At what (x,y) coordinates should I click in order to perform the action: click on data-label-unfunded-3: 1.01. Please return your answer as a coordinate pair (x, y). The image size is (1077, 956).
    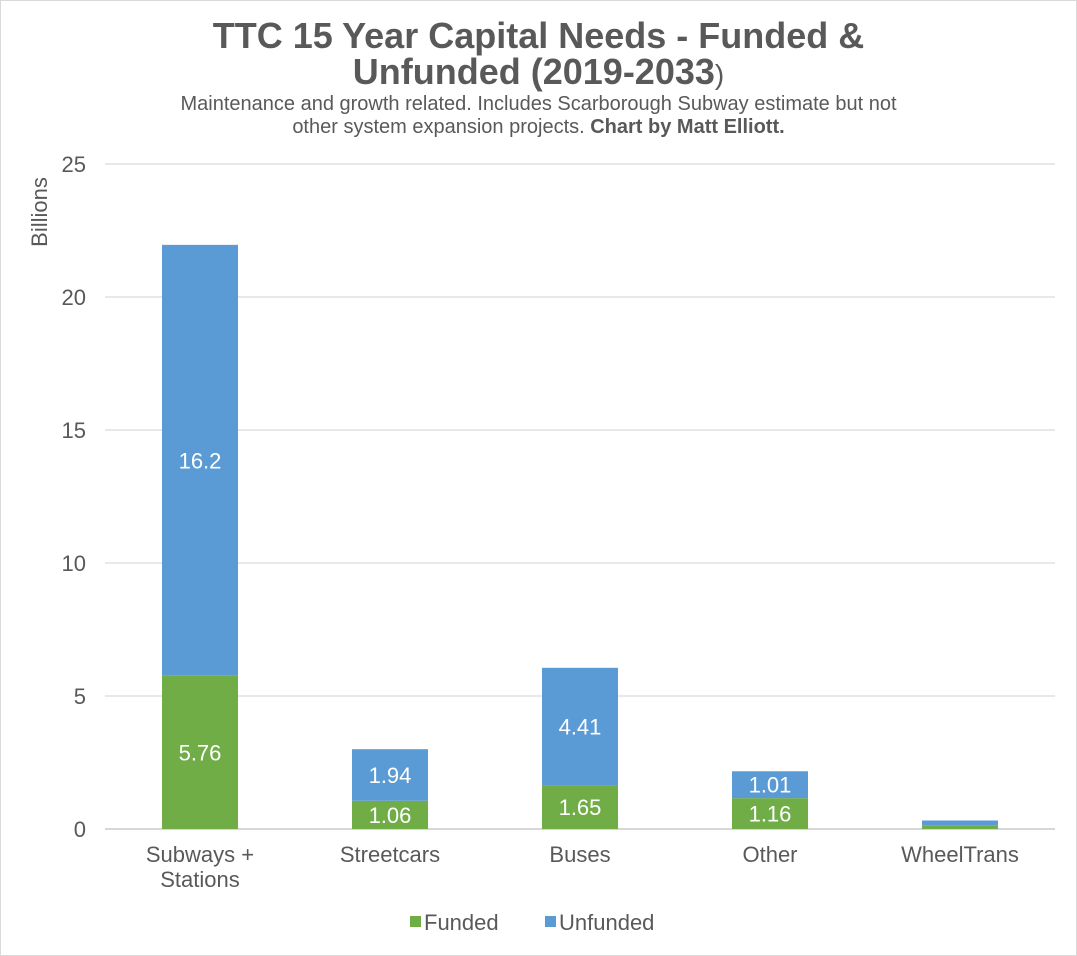
    Looking at the image, I should click on (770, 785).